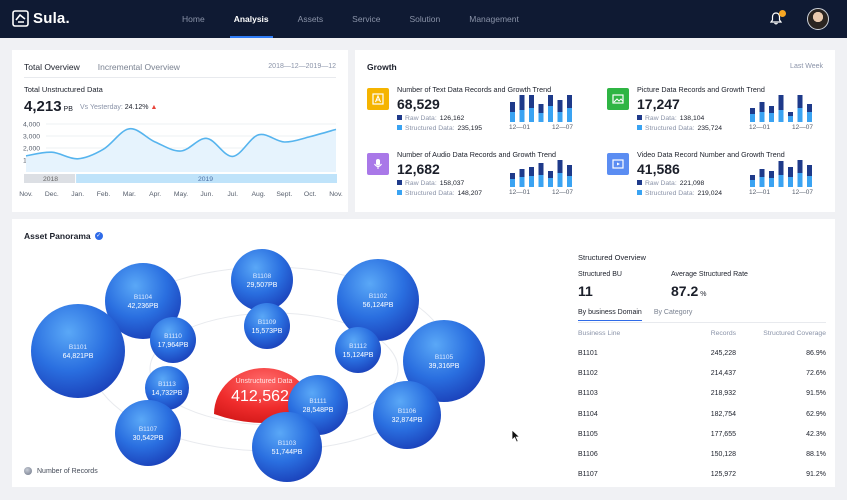 The width and height of the screenshot is (847, 500). I want to click on mini-bar-chart, so click(781, 108).